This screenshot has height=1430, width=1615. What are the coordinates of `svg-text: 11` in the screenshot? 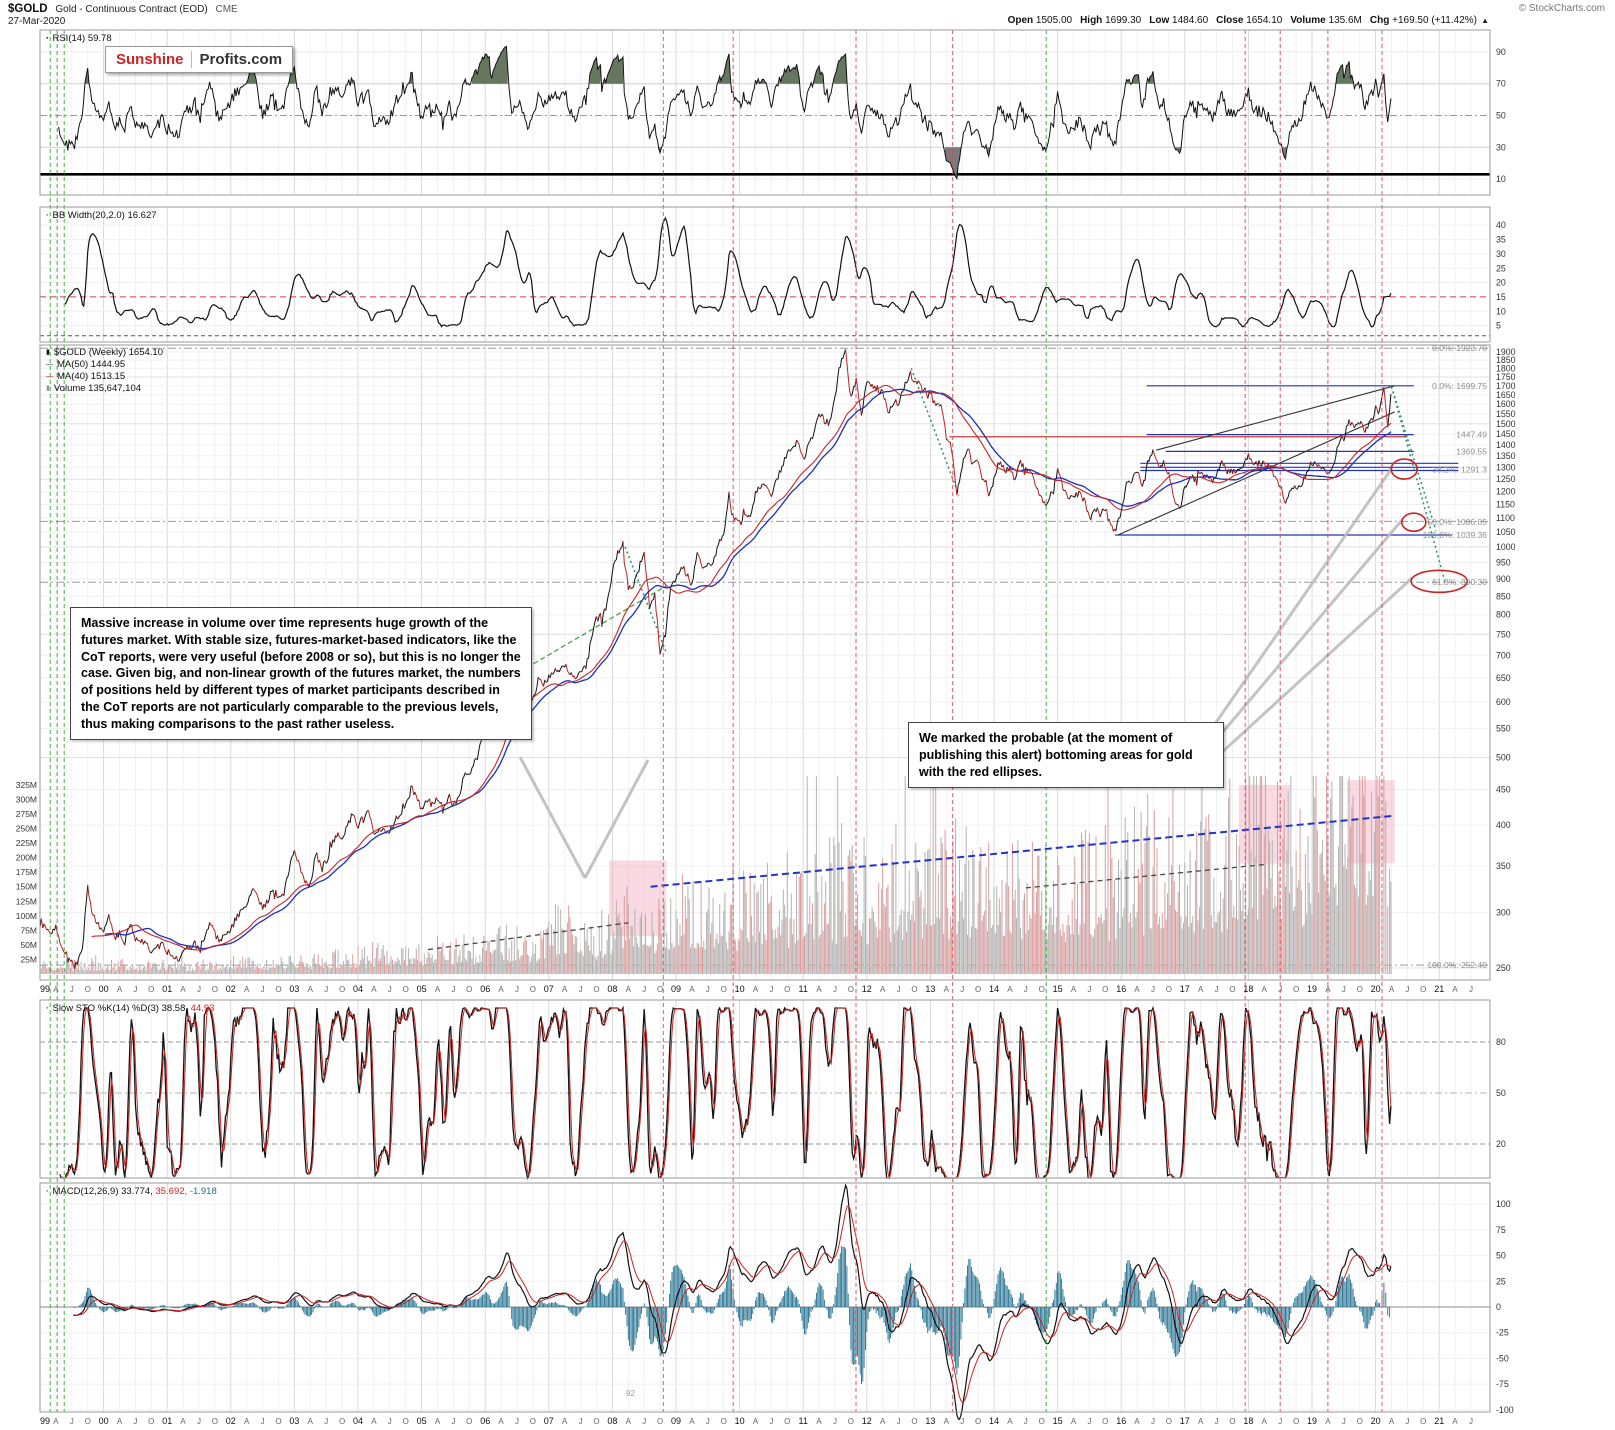 It's located at (803, 989).